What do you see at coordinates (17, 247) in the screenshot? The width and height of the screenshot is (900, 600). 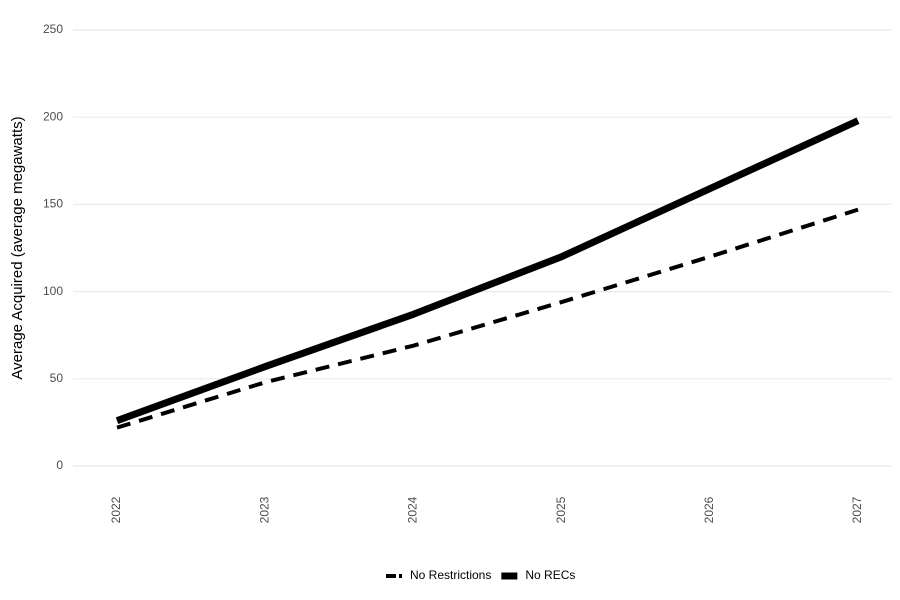 I see `y-axis-label: Average Acquired (average megawatts)` at bounding box center [17, 247].